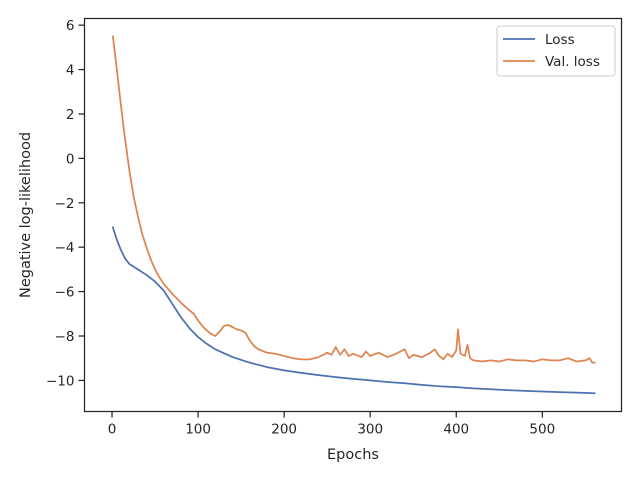  What do you see at coordinates (542, 430) in the screenshot?
I see `x-tick-label: 500` at bounding box center [542, 430].